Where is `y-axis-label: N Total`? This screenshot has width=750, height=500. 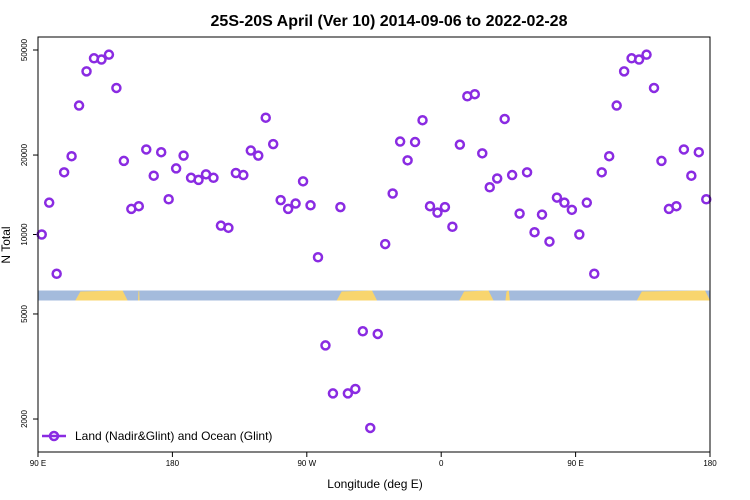
y-axis-label: N Total is located at coordinates (6, 244).